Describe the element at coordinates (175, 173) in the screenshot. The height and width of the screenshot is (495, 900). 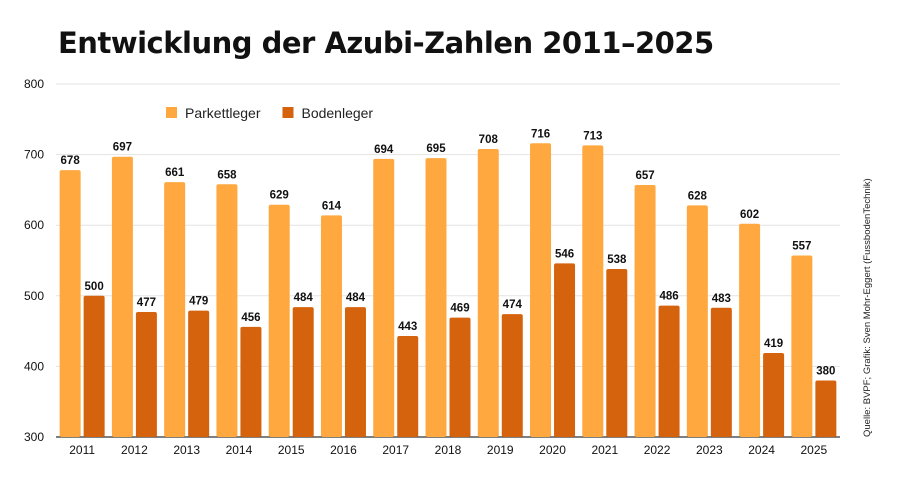
I see `data-label: 661` at that location.